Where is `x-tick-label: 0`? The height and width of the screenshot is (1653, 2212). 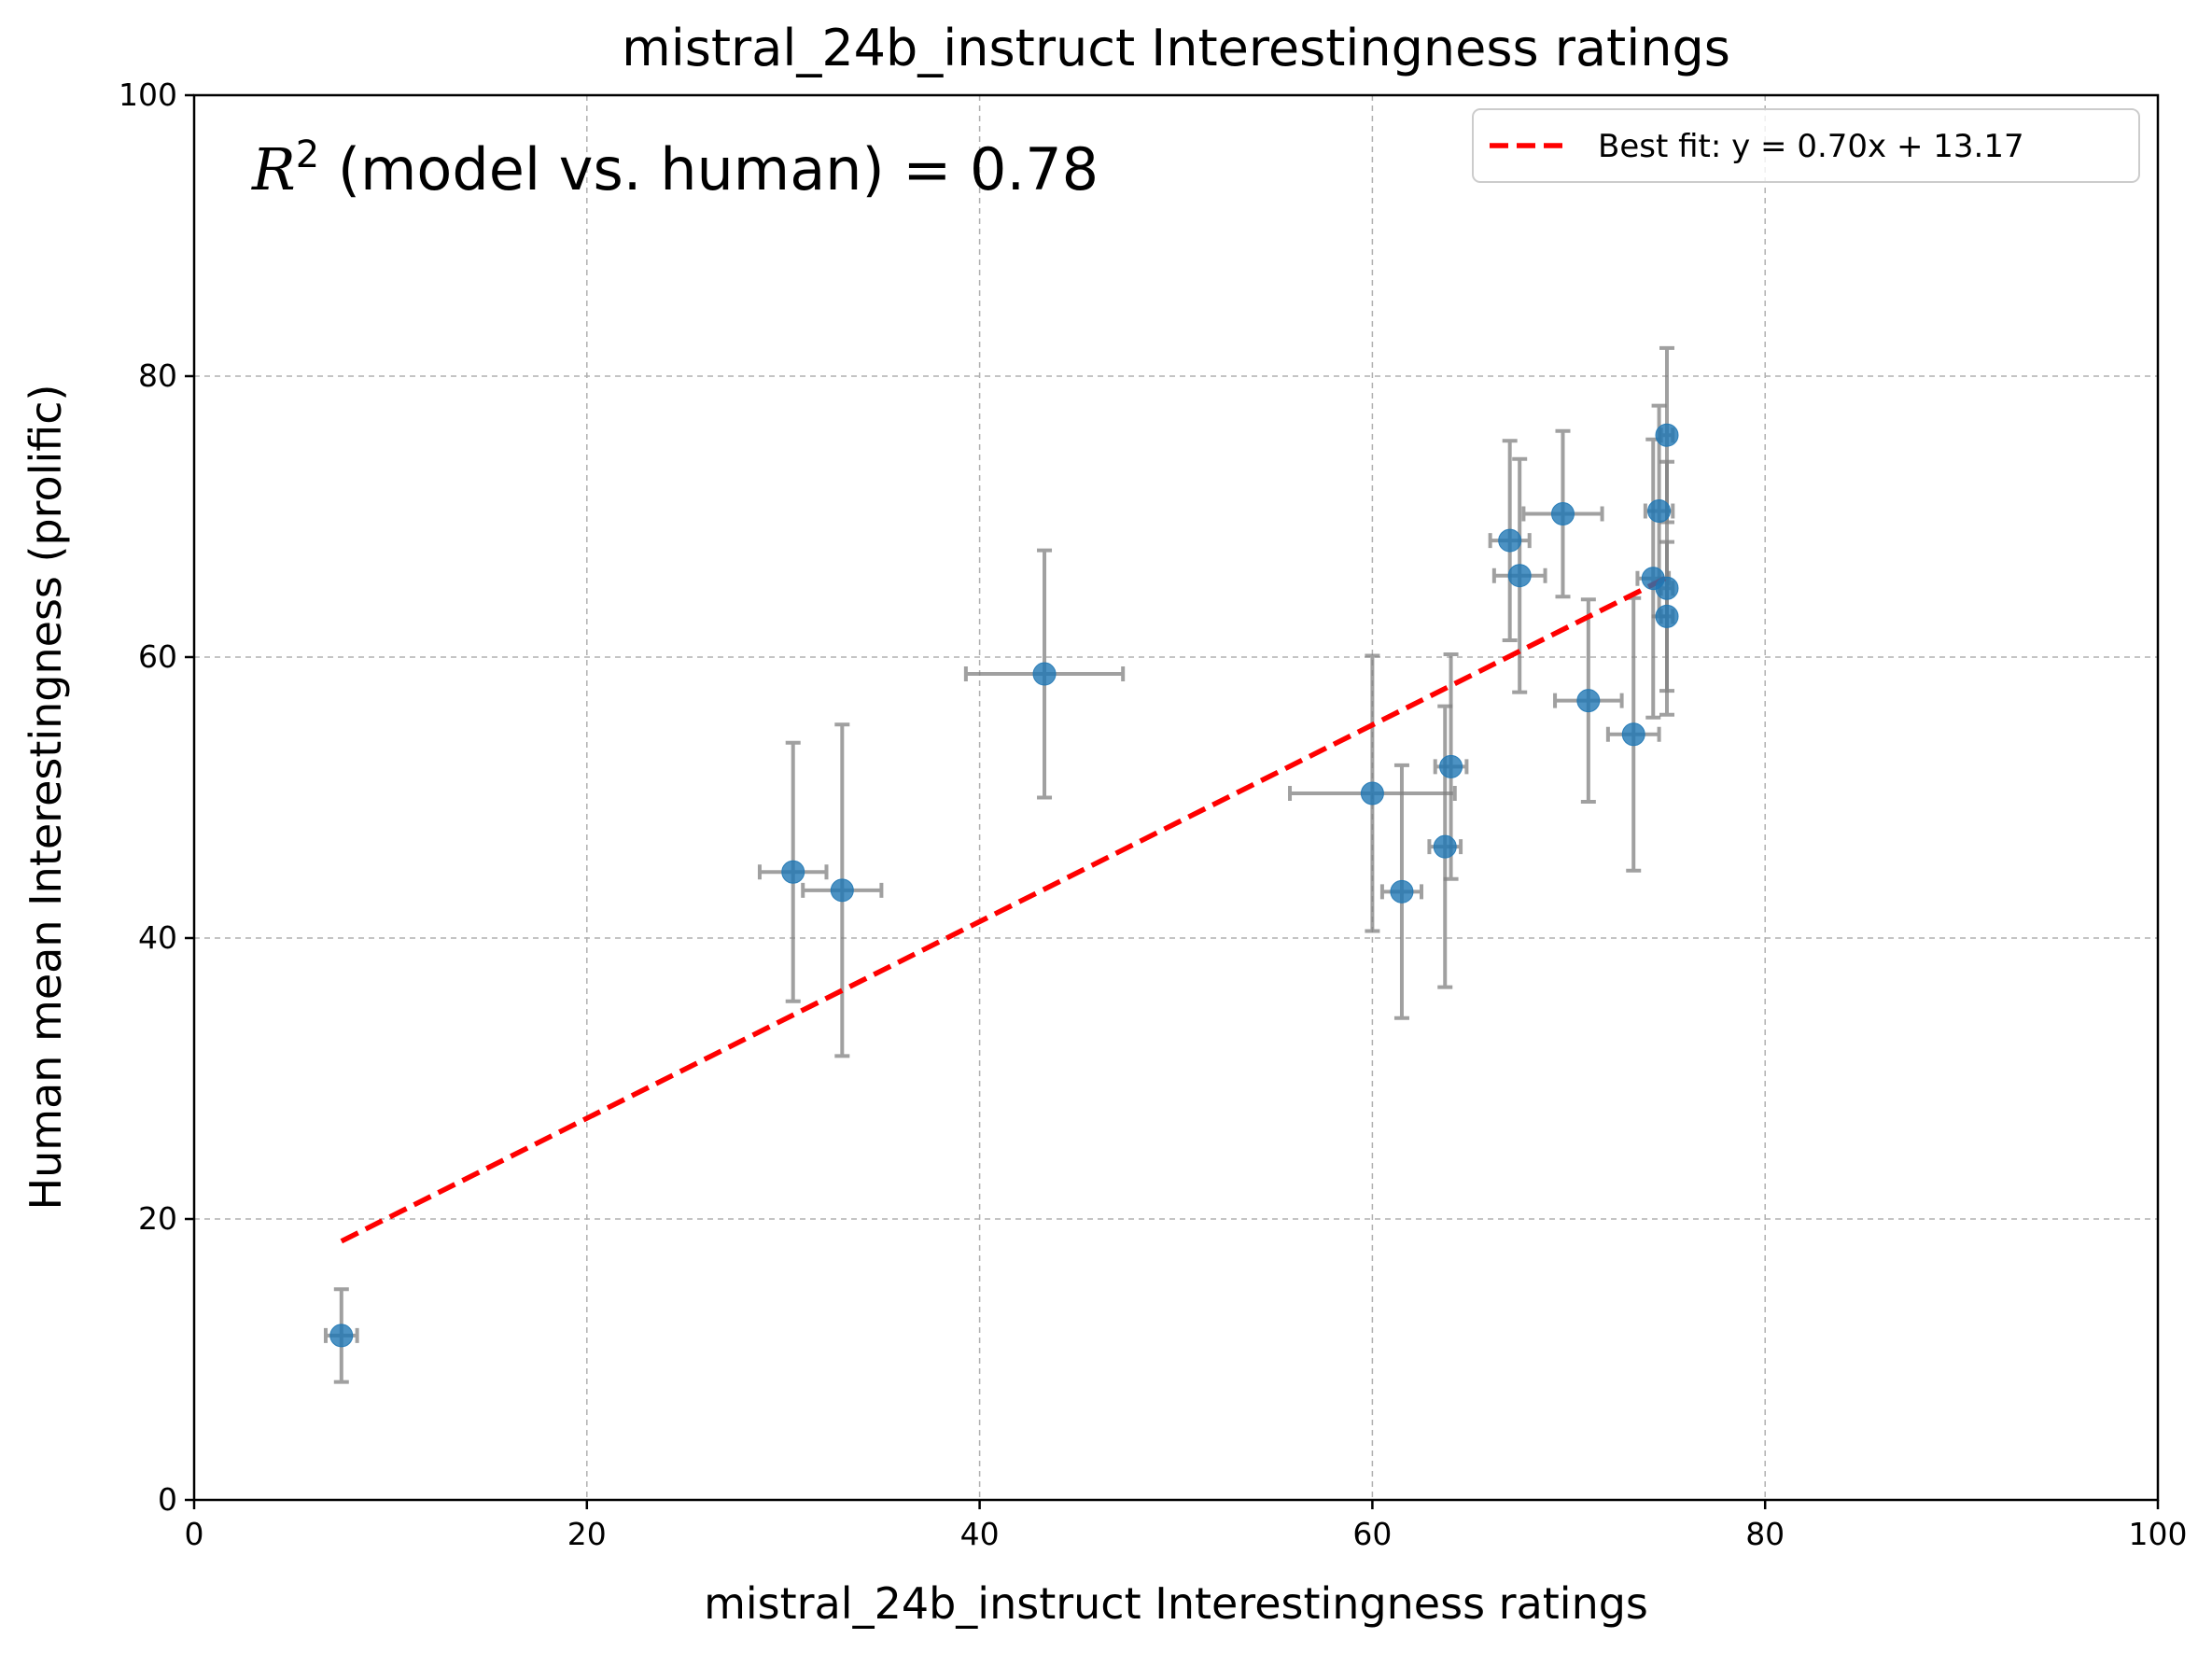
x-tick-label: 0 is located at coordinates (194, 1534).